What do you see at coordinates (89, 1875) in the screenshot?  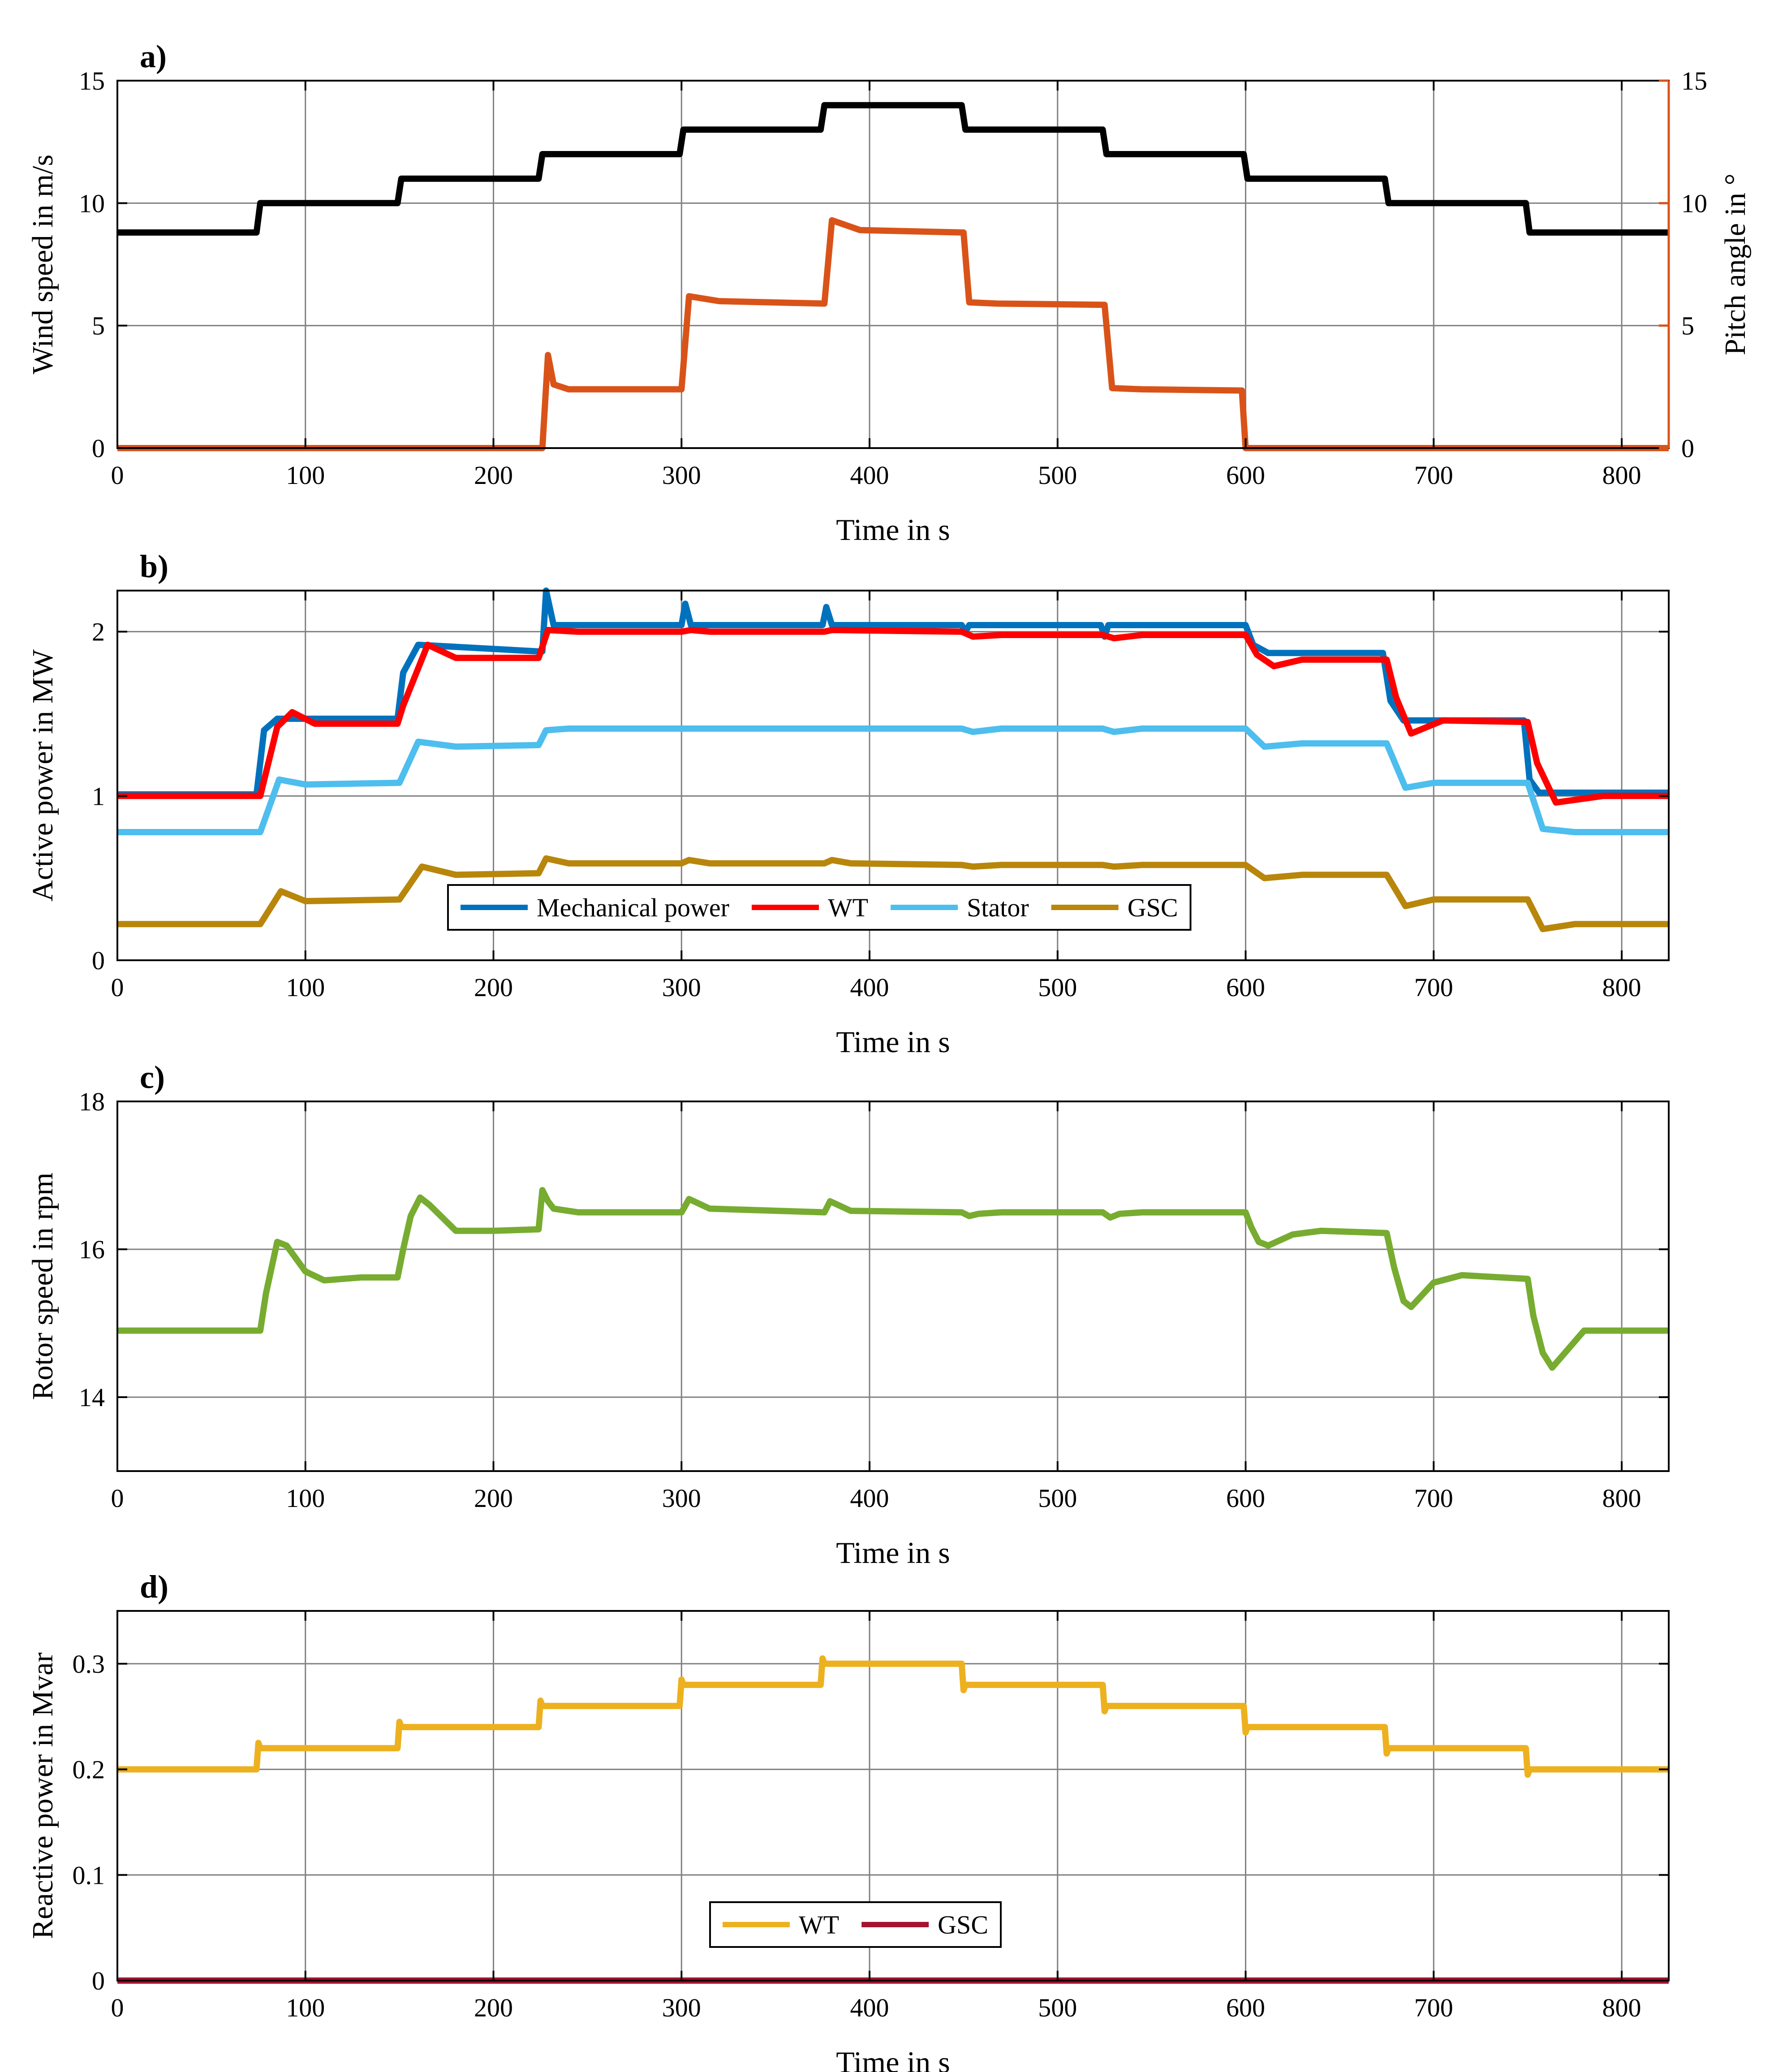 I see `y-tick-label: 0.1` at bounding box center [89, 1875].